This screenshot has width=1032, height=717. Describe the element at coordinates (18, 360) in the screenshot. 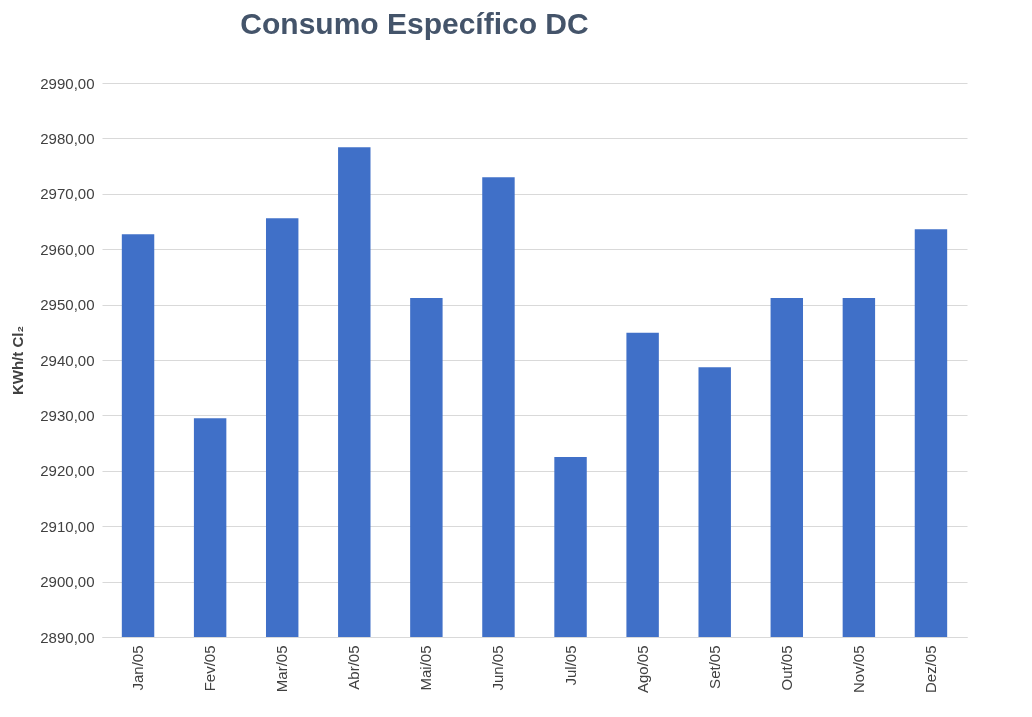

I see `y-axis-title: KWh/t Cl₂` at that location.